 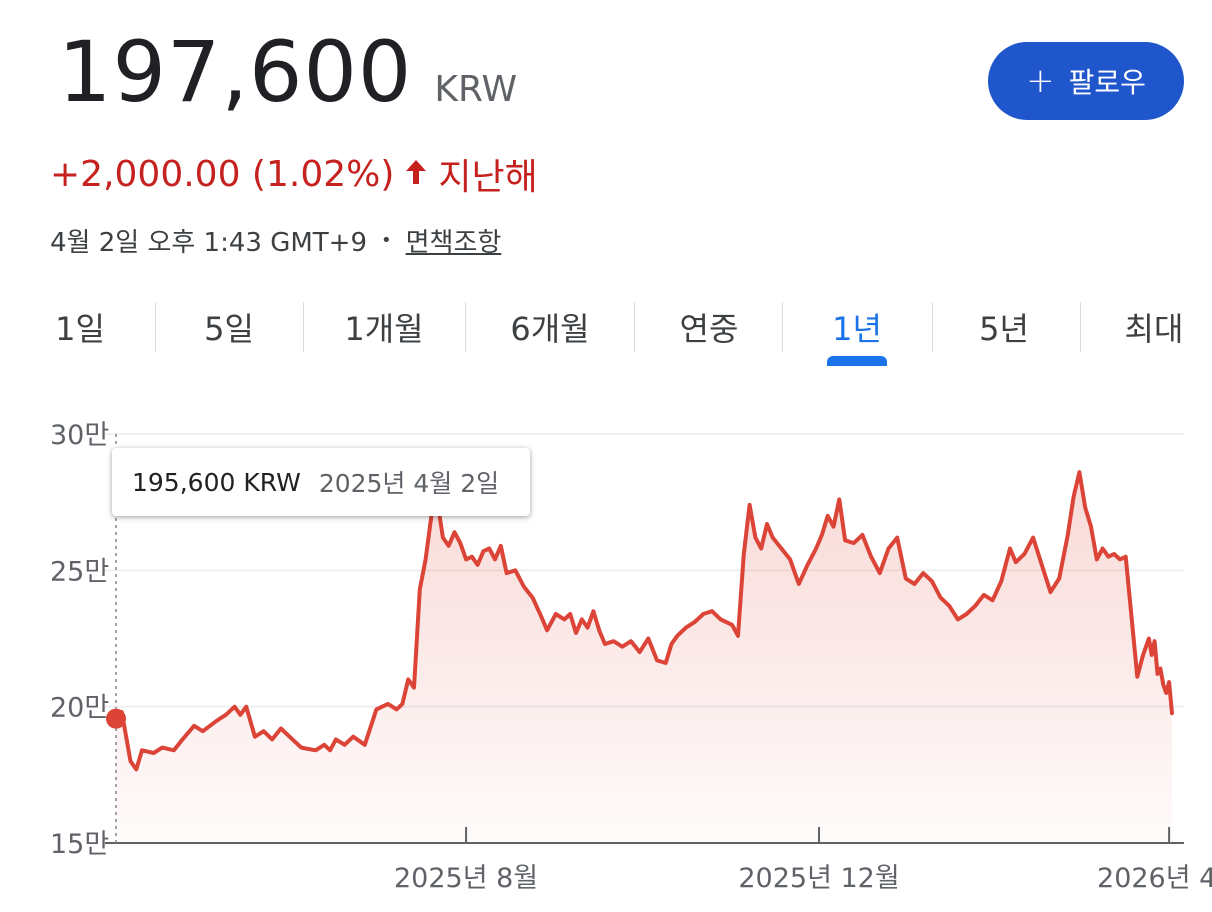 I want to click on change-period: 지난해, so click(x=488, y=177).